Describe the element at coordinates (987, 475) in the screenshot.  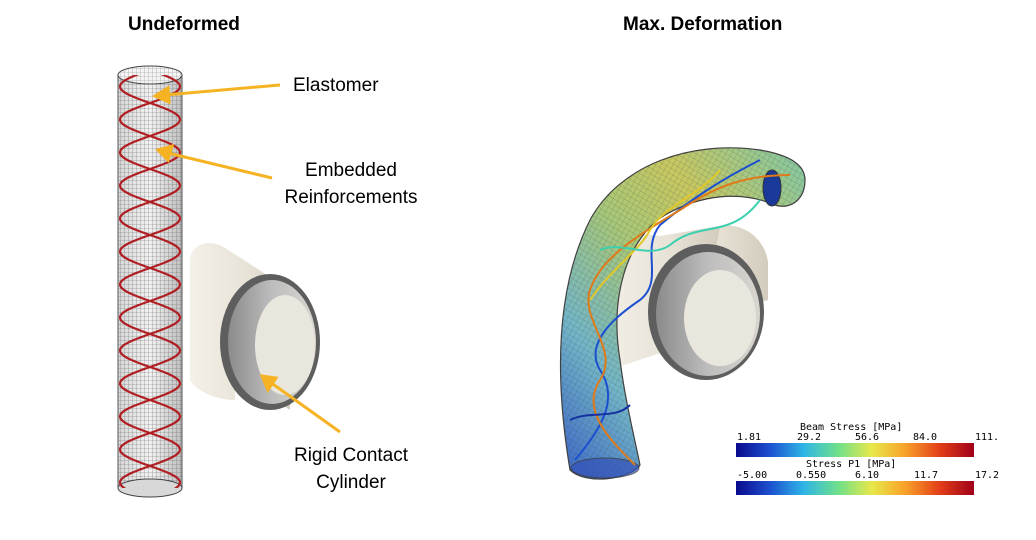
I see `p1-tick-4: 17.2` at that location.